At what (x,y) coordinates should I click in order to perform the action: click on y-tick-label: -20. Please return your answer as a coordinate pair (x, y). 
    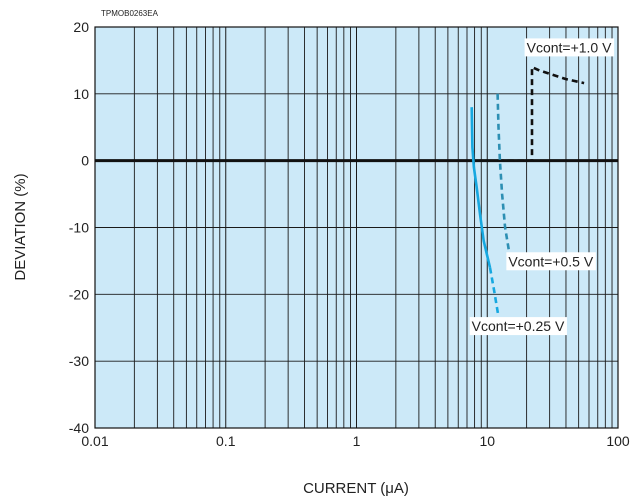
    Looking at the image, I should click on (79, 294).